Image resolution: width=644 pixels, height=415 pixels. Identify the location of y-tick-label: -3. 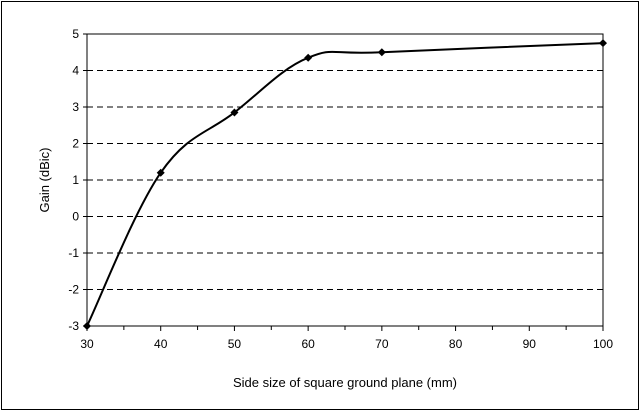
(73, 326).